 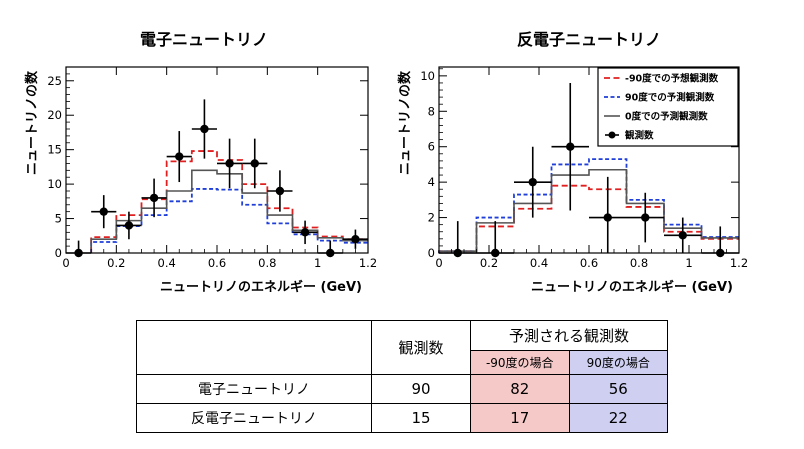 What do you see at coordinates (520, 389) in the screenshot?
I see `minus90-value: 82` at bounding box center [520, 389].